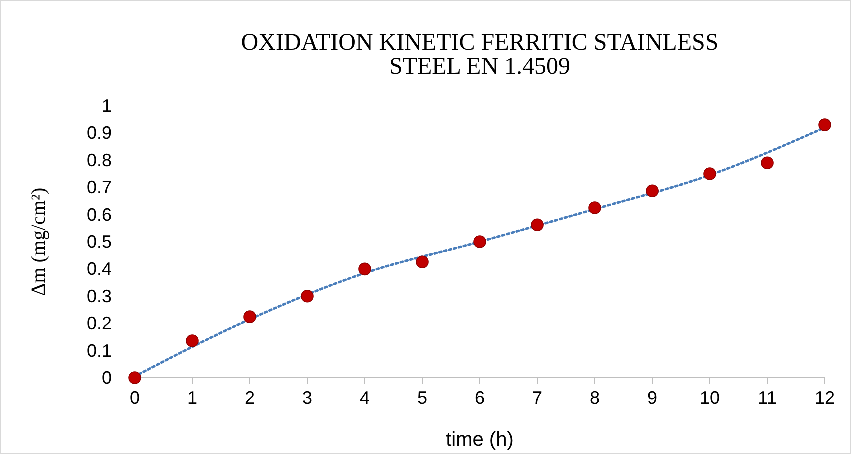 This screenshot has height=454, width=851. What do you see at coordinates (307, 398) in the screenshot?
I see `x-tick-label: 3` at bounding box center [307, 398].